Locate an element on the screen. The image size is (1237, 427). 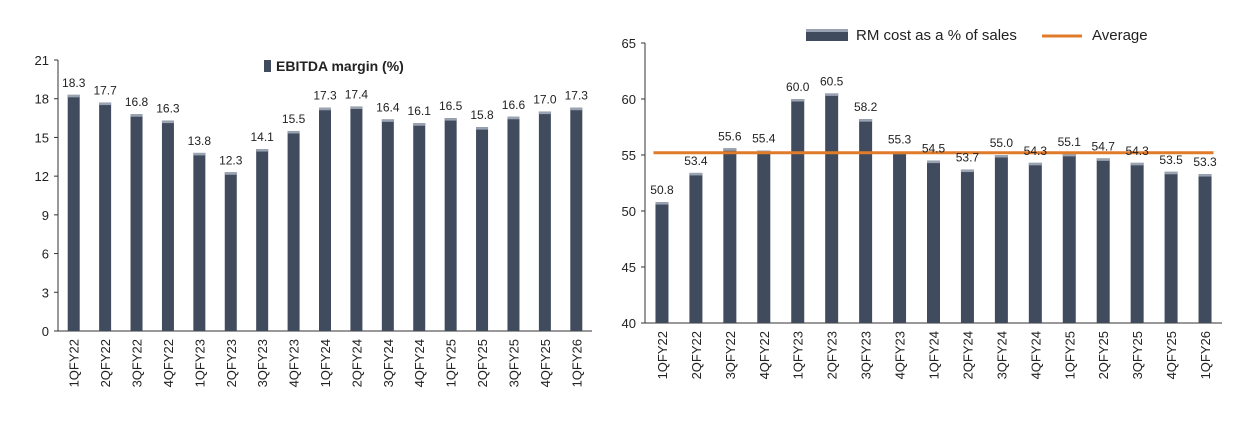
y-tick-label: 55 is located at coordinates (629, 155).